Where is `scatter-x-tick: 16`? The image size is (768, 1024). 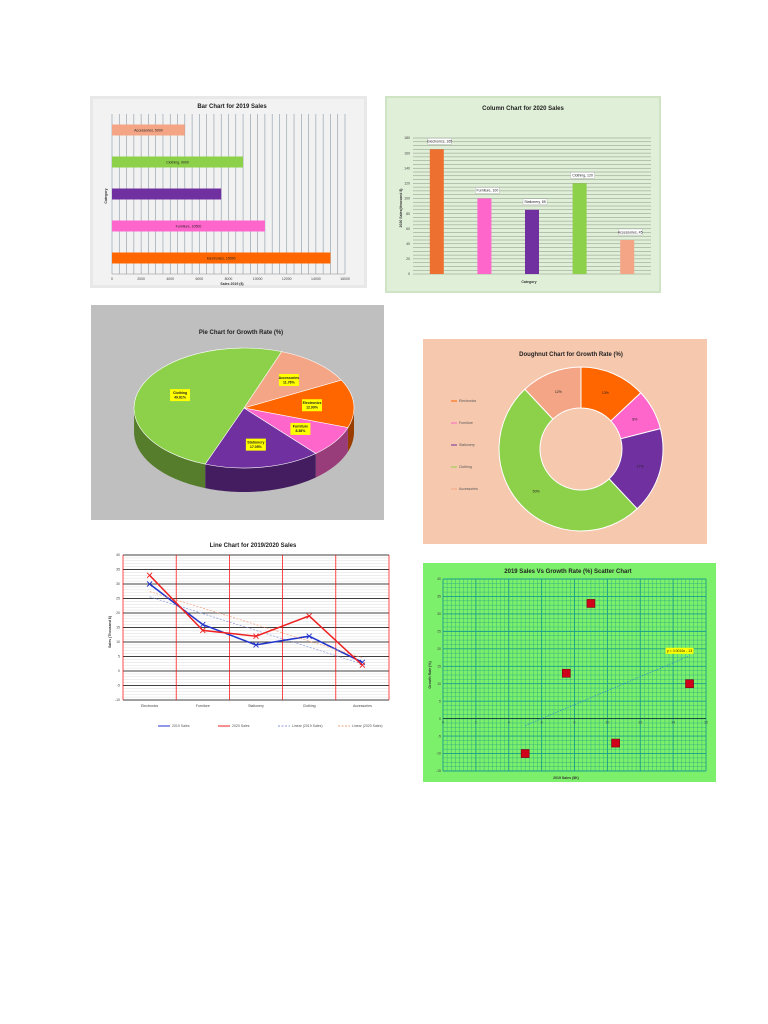
scatter-x-tick: 16 is located at coordinates (706, 723).